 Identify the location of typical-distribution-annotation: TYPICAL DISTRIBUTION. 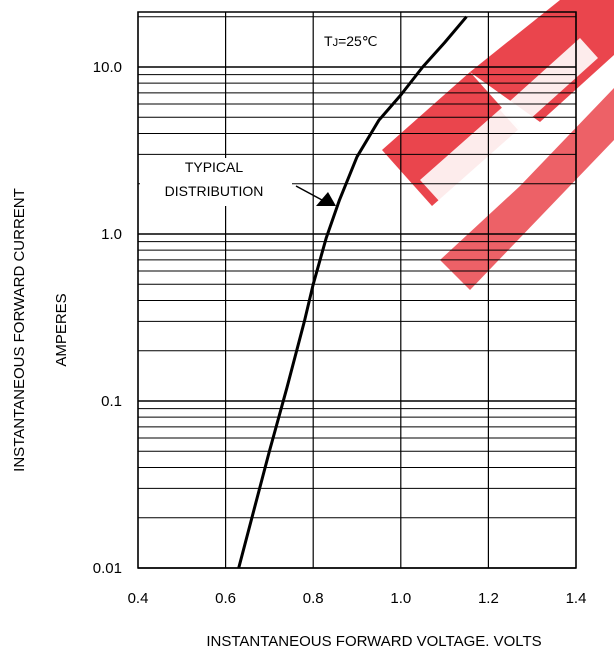
(238, 182).